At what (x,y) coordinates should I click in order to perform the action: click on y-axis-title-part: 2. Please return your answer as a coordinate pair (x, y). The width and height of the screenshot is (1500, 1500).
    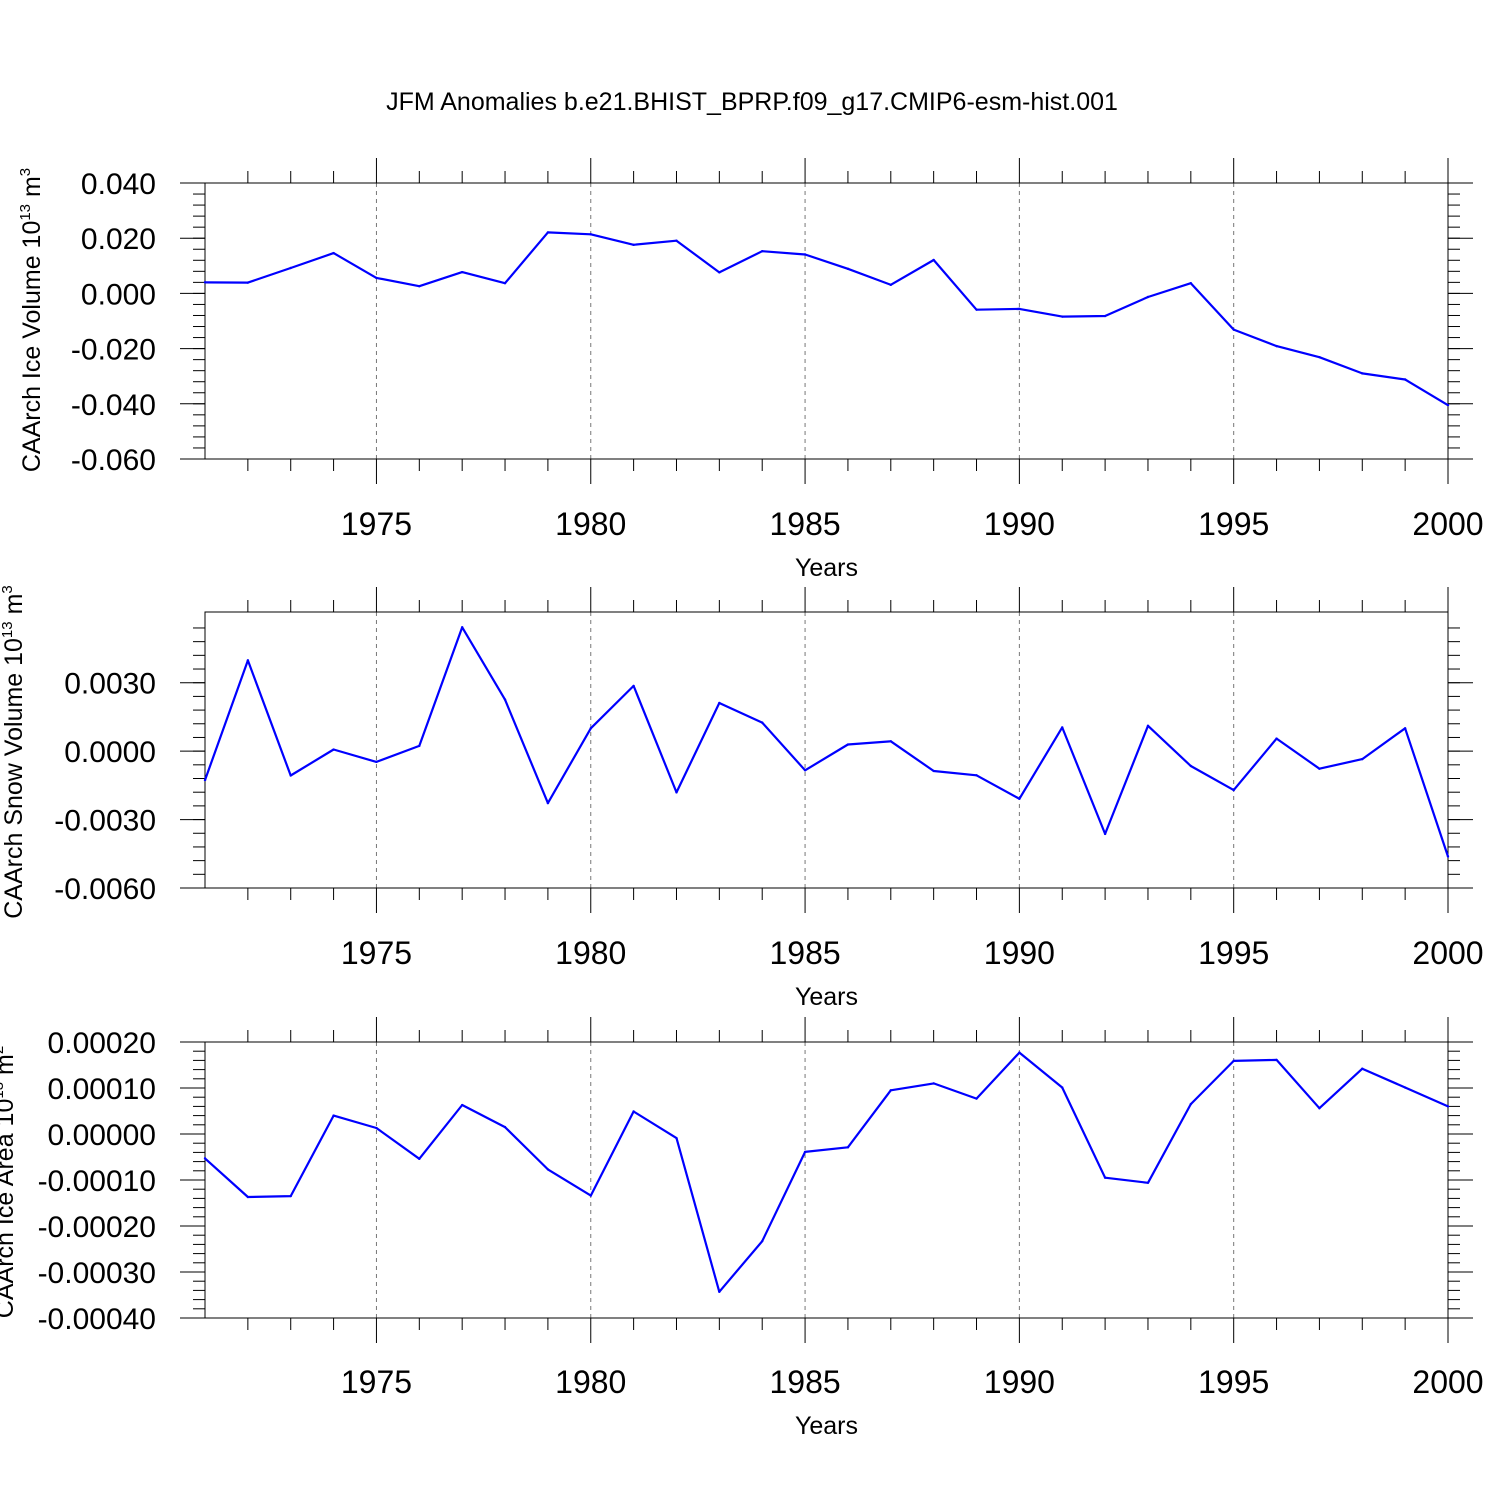
    Looking at the image, I should click on (3, 1050).